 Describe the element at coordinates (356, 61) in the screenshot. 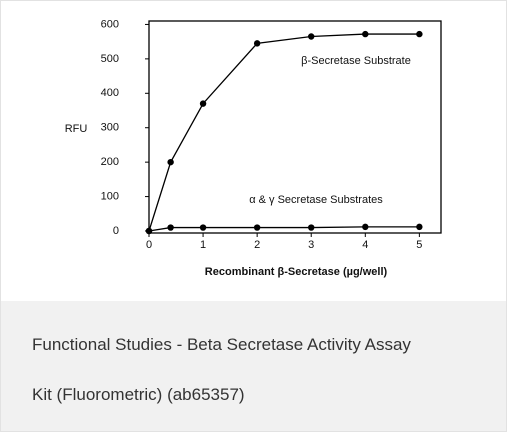

I see `series-label: β-Secretase Substrate` at that location.